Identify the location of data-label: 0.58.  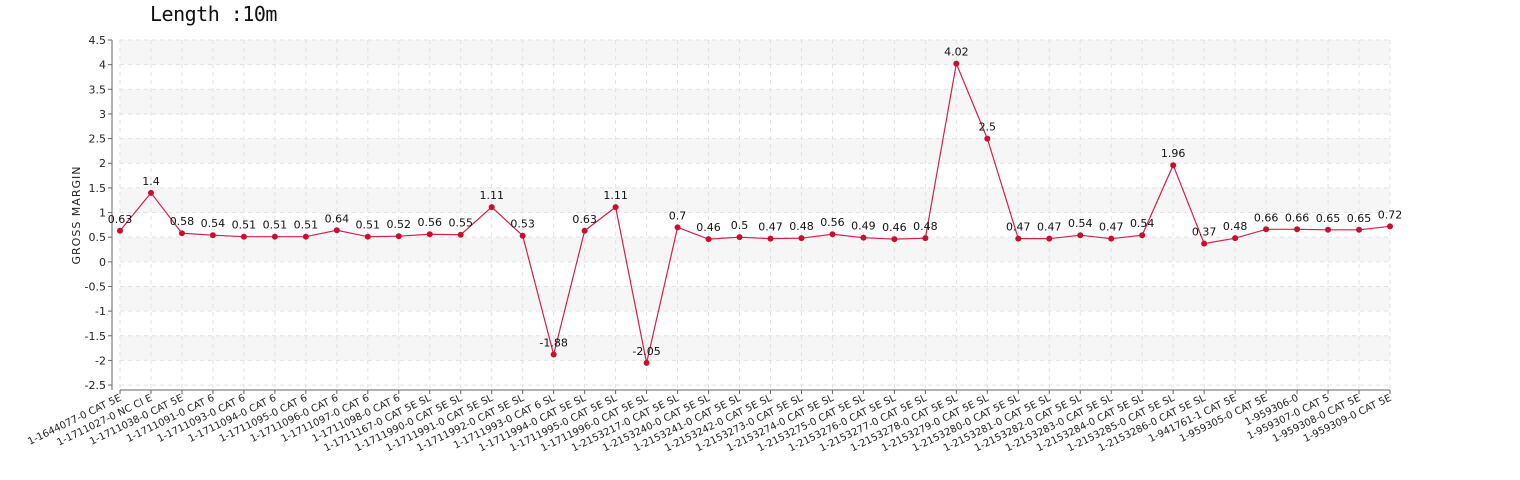
(182, 221).